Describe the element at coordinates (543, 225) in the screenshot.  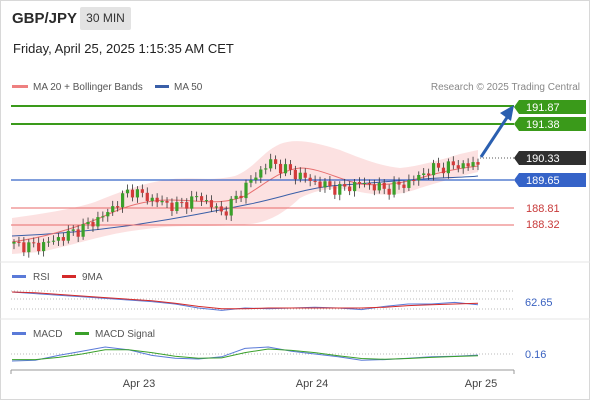
I see `level-label-support-2: 188.32` at that location.